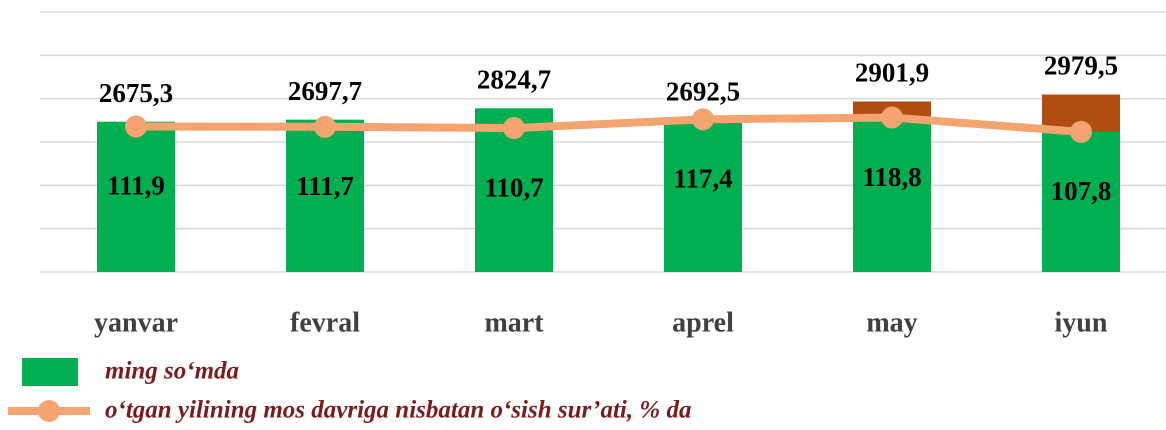 This screenshot has height=430, width=1166. What do you see at coordinates (49, 411) in the screenshot?
I see `legend-swatch-marker` at bounding box center [49, 411].